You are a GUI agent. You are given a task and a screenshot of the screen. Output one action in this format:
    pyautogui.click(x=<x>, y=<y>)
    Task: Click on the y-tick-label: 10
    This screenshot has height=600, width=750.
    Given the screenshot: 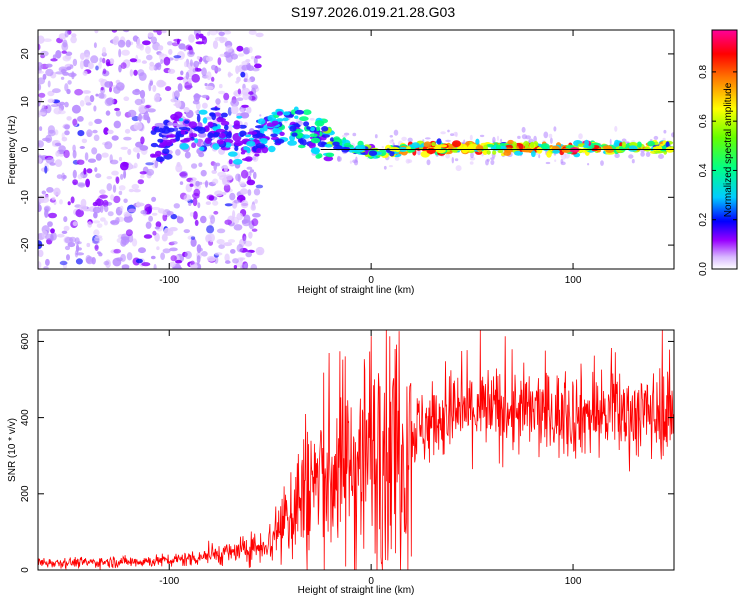 What is the action you would take?
    pyautogui.click(x=25, y=102)
    